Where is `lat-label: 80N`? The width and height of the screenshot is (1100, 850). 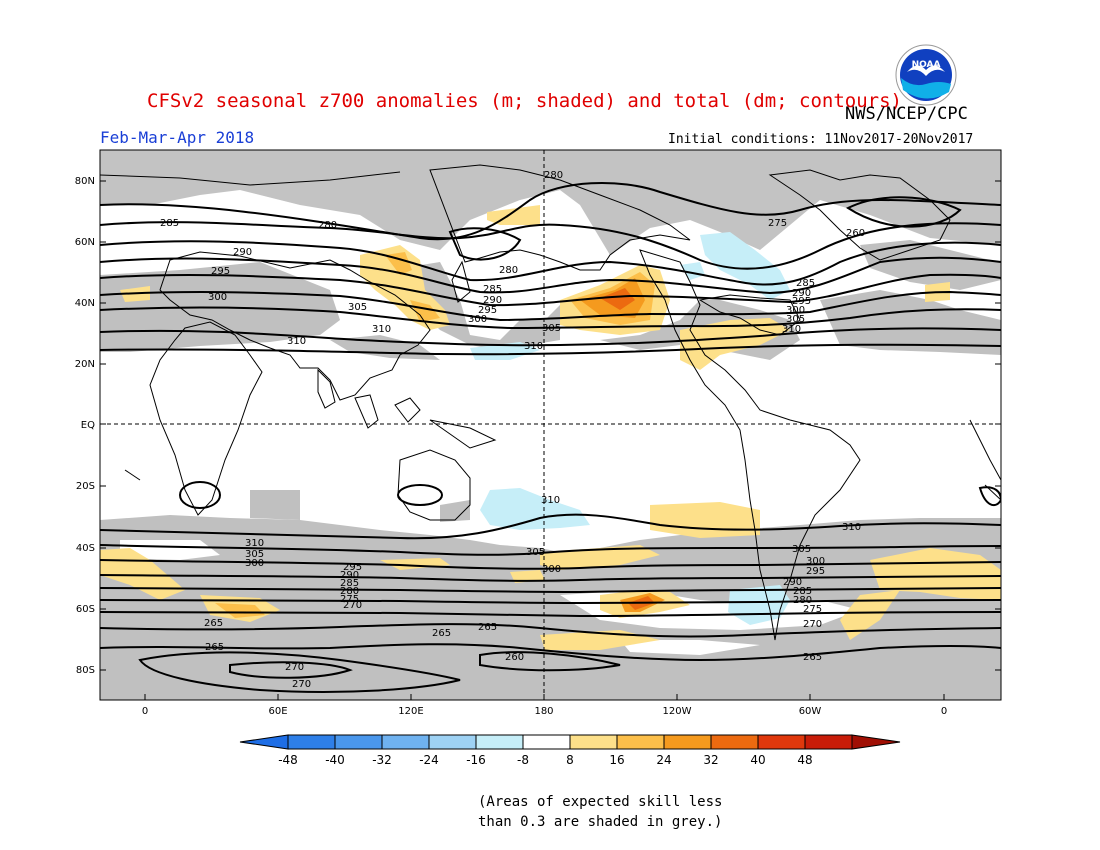 lat-label: 80N is located at coordinates (85, 181).